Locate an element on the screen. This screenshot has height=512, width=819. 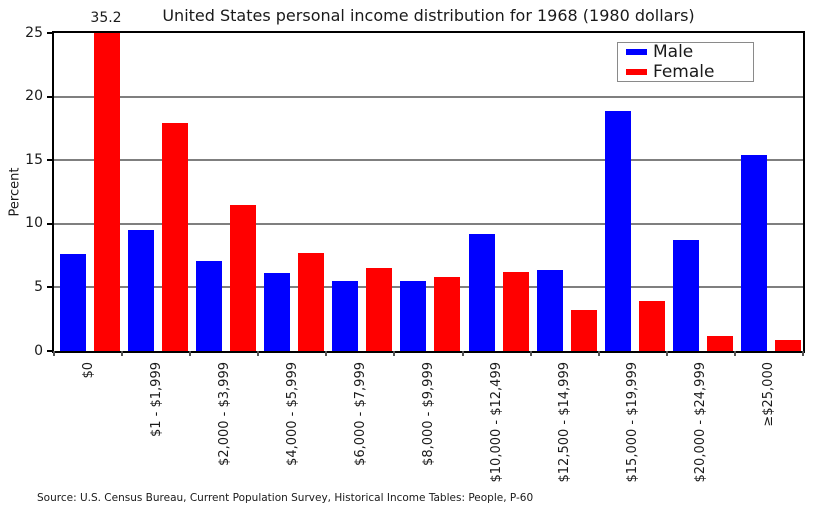
x-tick-label-$10,000 - $12,499: $10,000 - $12,499 is located at coordinates (497, 422).